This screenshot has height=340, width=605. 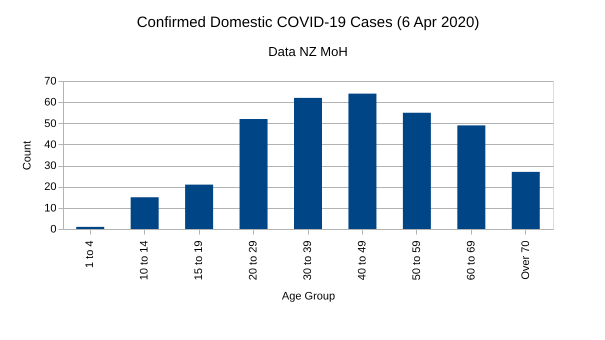 I want to click on y-tick-label: 70, so click(x=50, y=82).